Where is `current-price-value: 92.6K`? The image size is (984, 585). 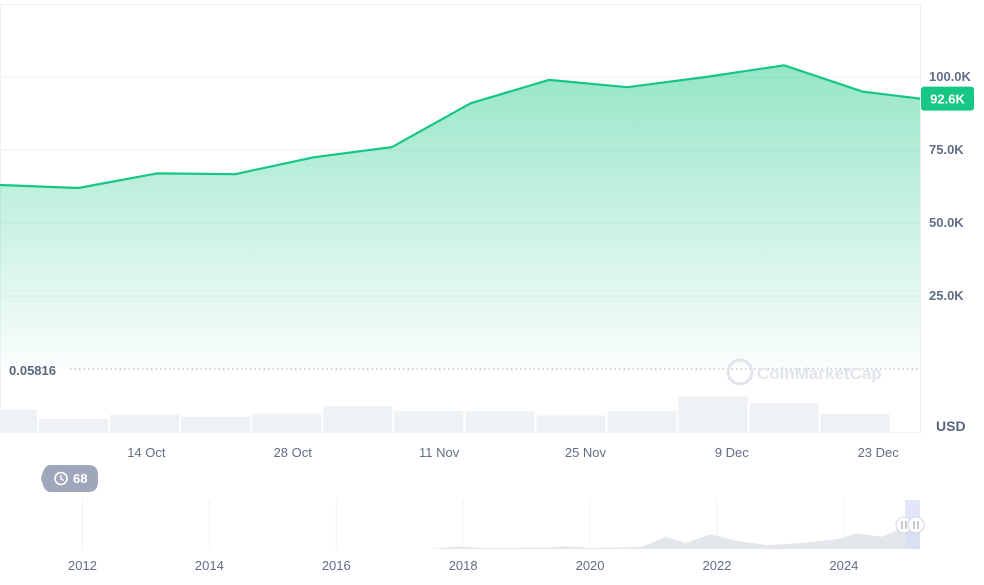
current-price-value: 92.6K is located at coordinates (947, 99).